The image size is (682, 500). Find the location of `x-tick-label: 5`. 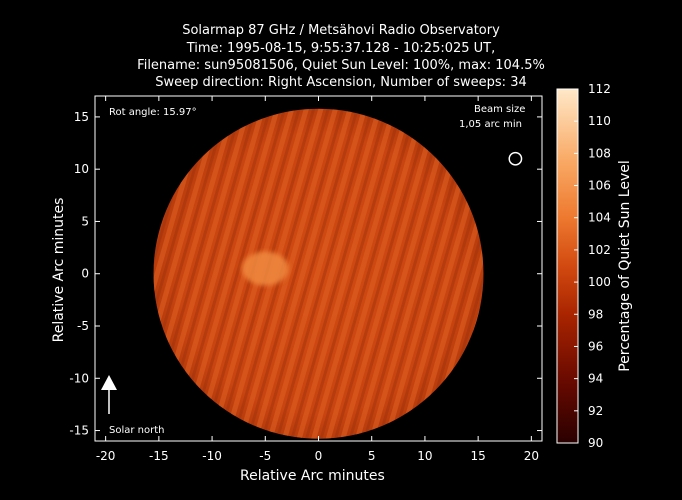

x-tick-label: 5 is located at coordinates (372, 456).